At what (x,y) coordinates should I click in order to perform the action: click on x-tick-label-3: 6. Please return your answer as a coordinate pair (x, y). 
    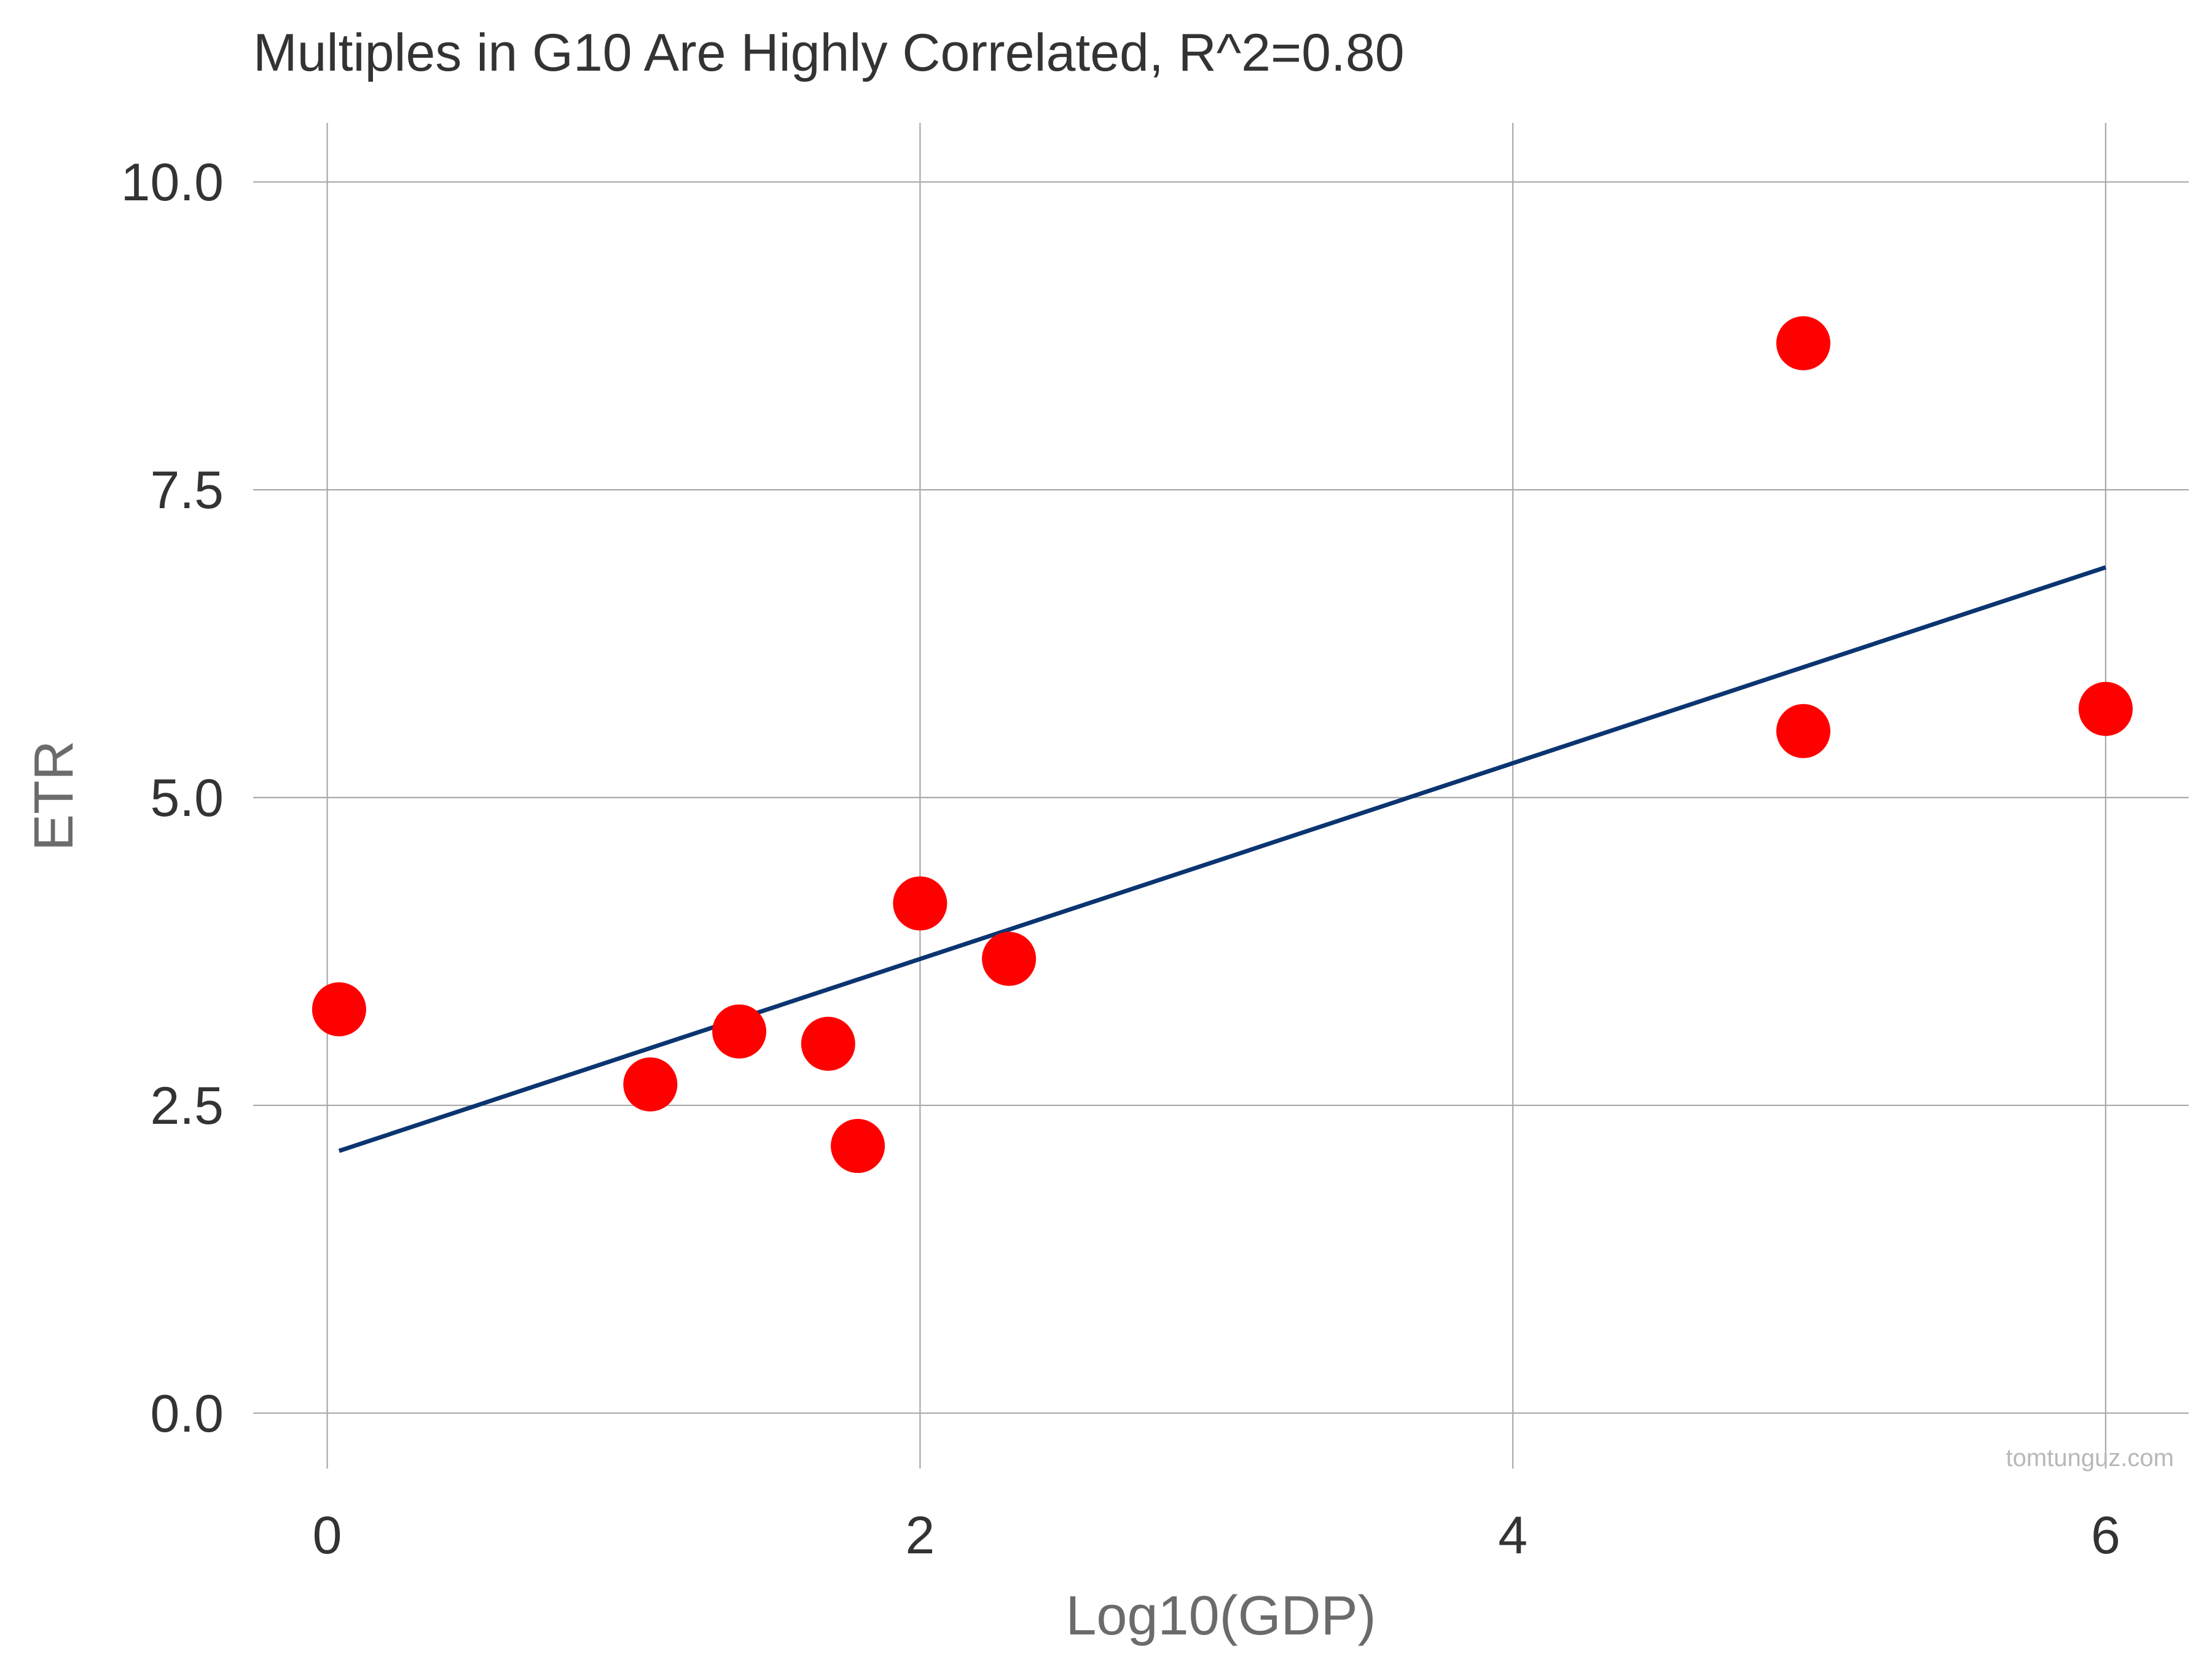
    Looking at the image, I should click on (2105, 1535).